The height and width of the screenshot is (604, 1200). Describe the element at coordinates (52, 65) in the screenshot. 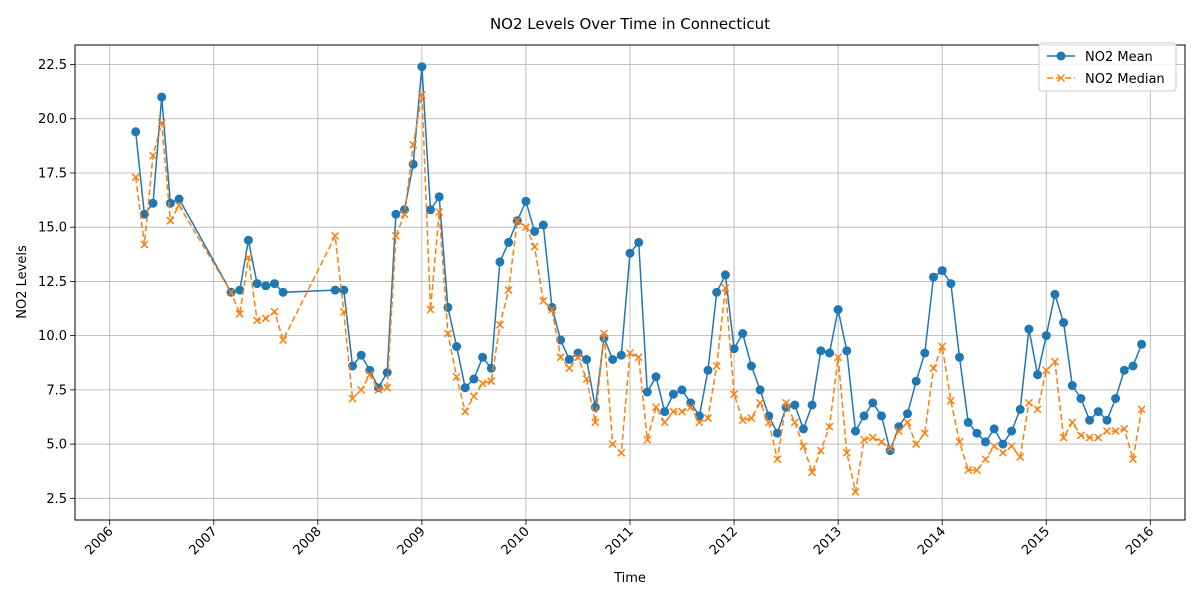

I see `y-tick-label: 22.5` at that location.